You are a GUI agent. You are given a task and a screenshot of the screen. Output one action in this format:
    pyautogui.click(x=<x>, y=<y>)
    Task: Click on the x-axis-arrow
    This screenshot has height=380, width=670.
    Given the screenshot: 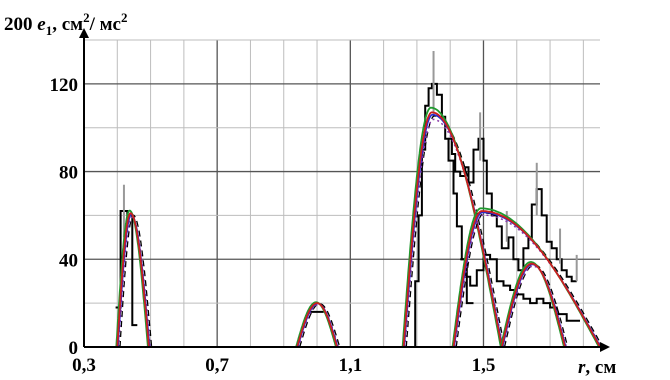 What is the action you would take?
    pyautogui.click(x=605, y=347)
    